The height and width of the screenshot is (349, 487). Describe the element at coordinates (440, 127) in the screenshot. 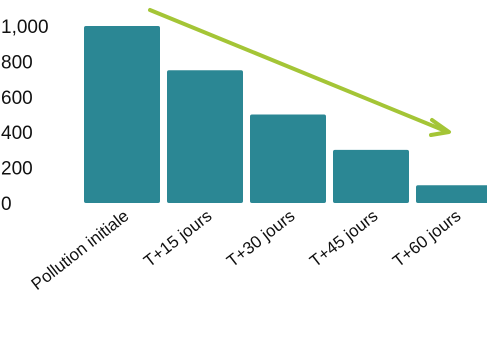

I see `trend-arrow-head` at that location.